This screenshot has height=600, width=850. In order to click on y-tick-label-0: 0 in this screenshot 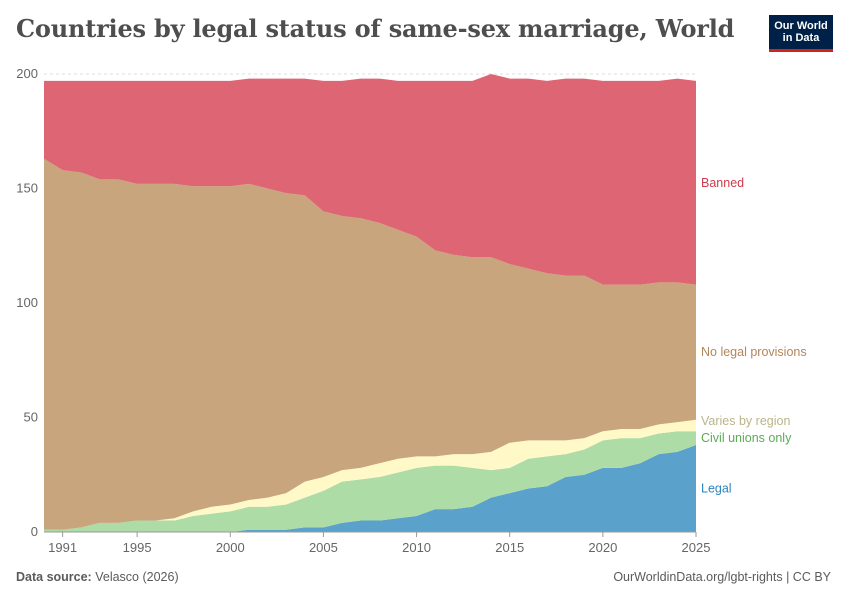, I will do `click(34, 531)`.